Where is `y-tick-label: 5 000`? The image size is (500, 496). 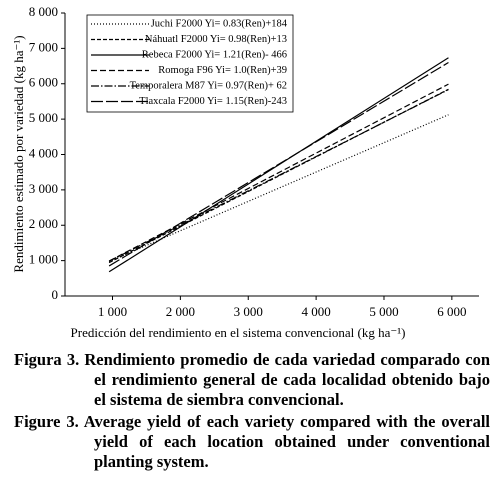 y-tick-label: 5 000 is located at coordinates (43, 117).